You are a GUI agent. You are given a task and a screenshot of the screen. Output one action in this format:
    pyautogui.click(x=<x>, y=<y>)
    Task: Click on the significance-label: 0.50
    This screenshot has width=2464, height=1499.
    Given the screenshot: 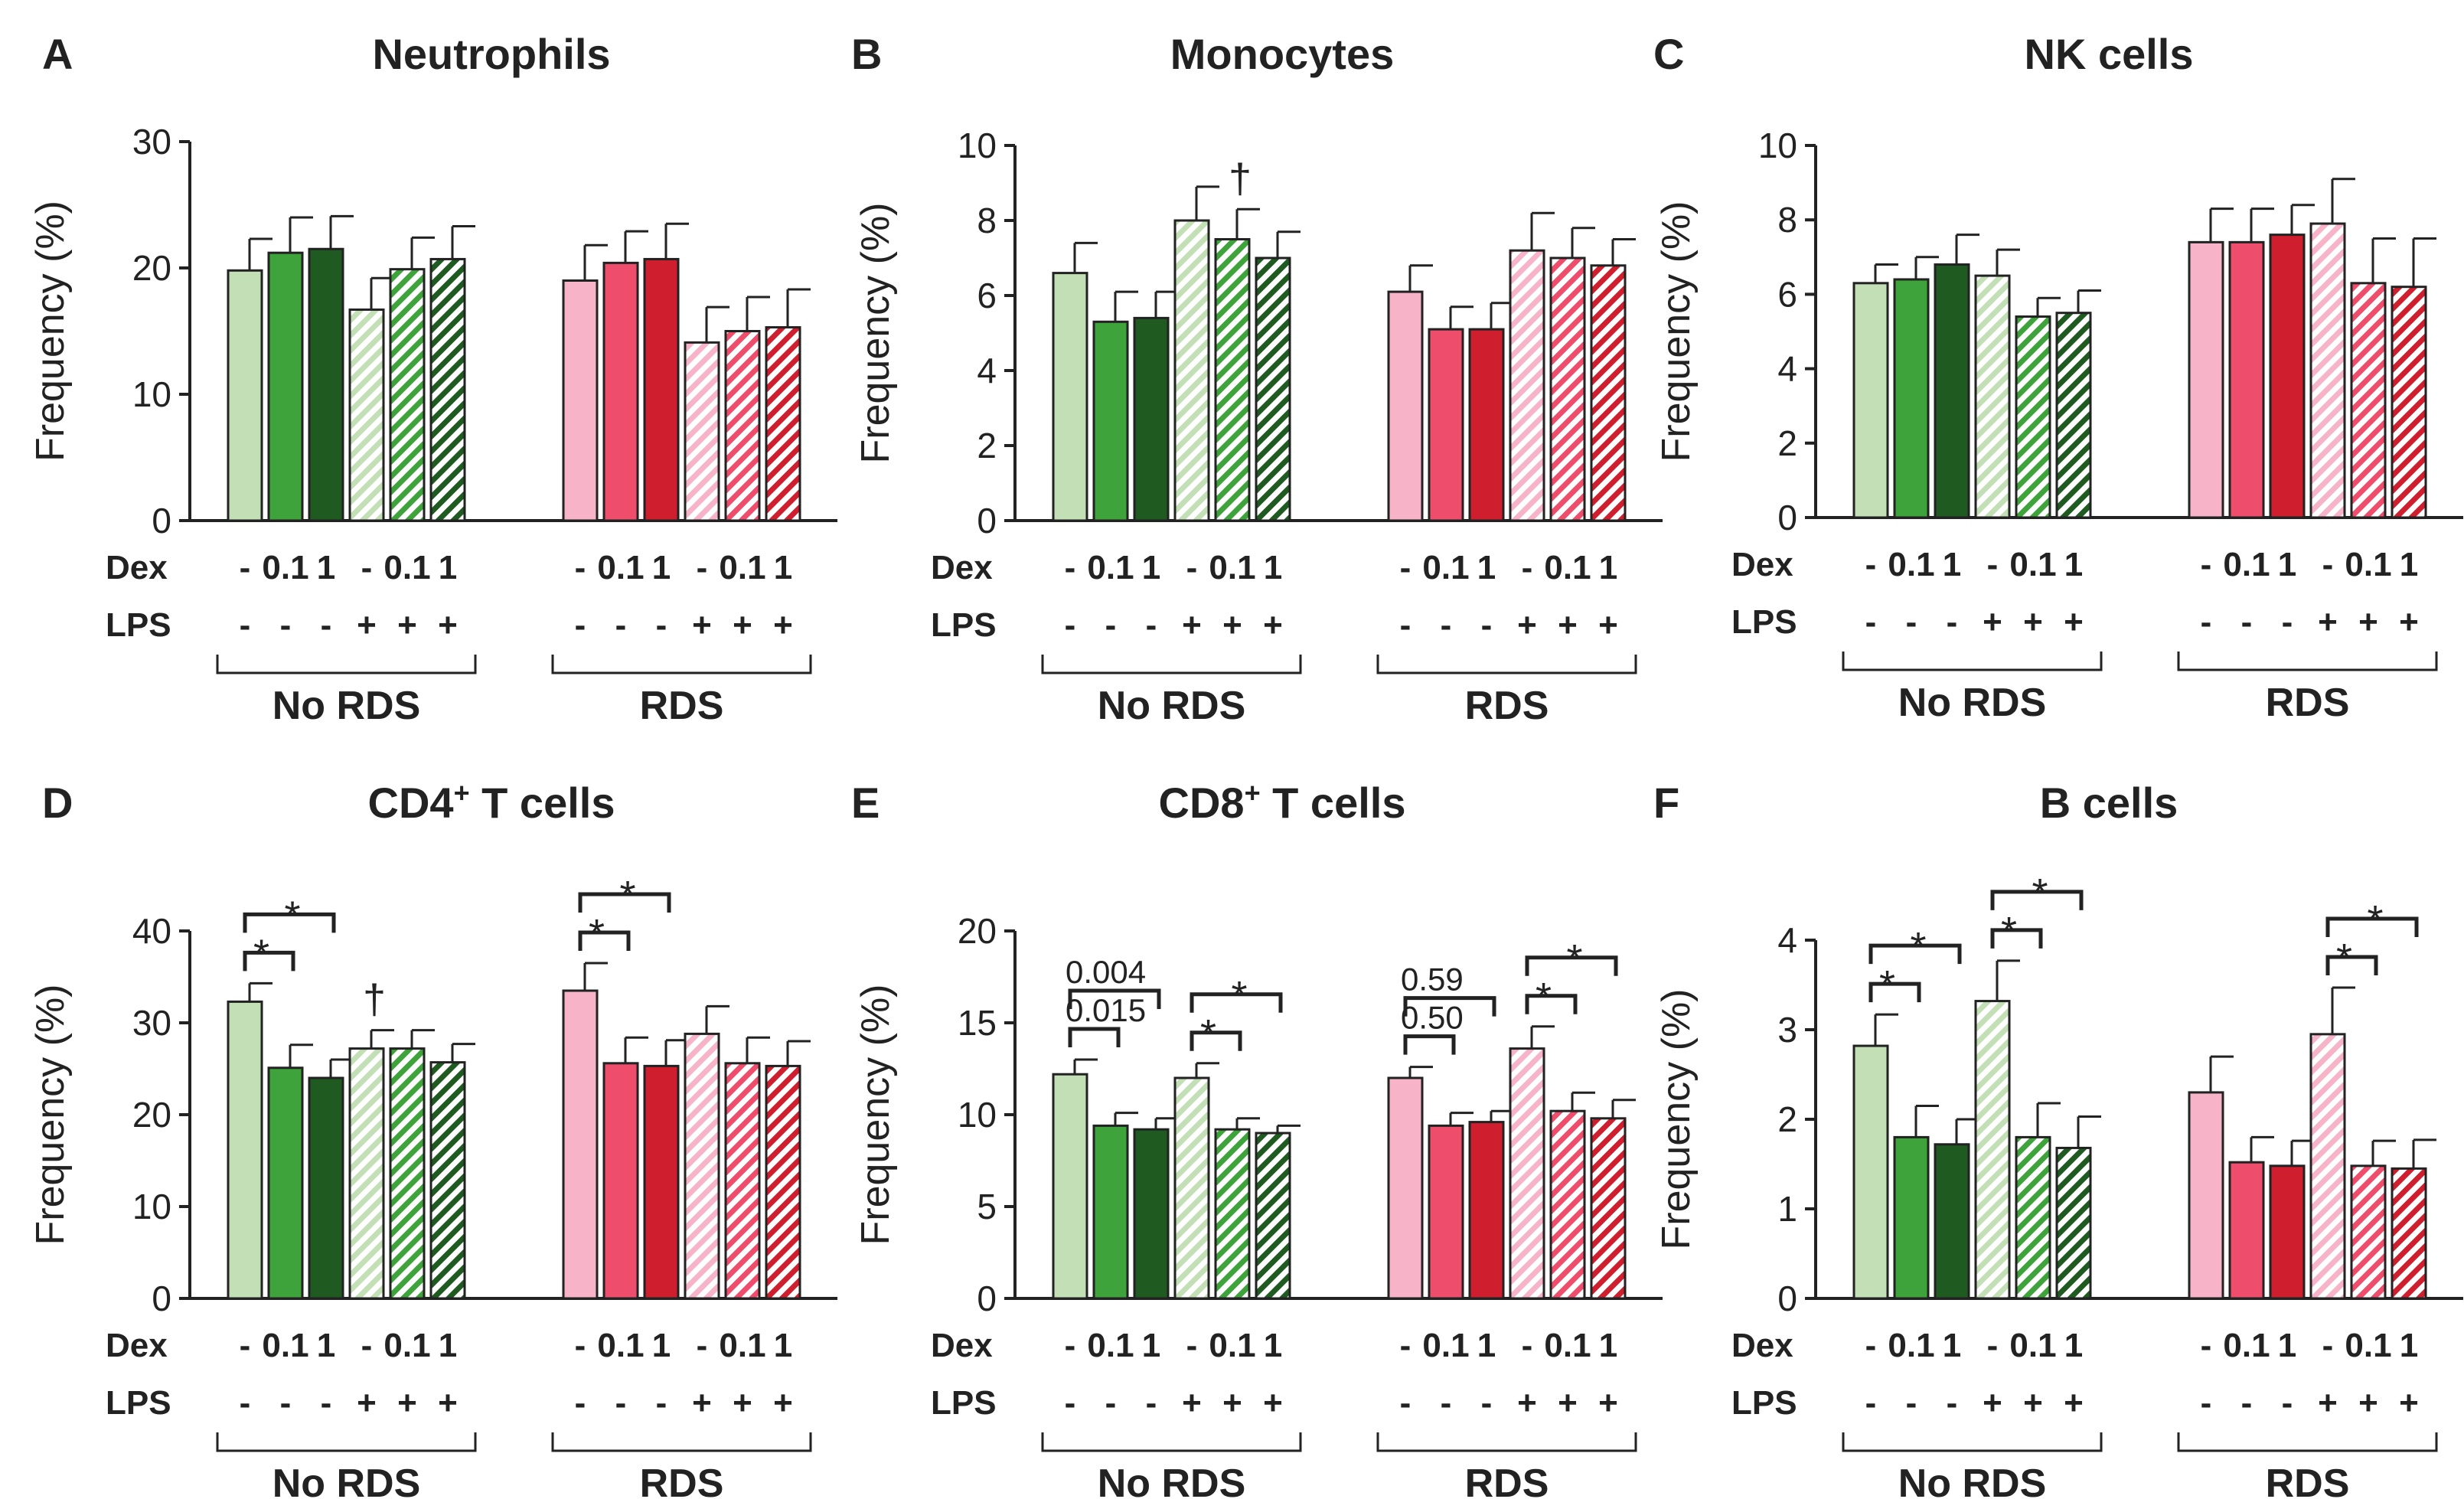 What is the action you would take?
    pyautogui.click(x=1432, y=1018)
    